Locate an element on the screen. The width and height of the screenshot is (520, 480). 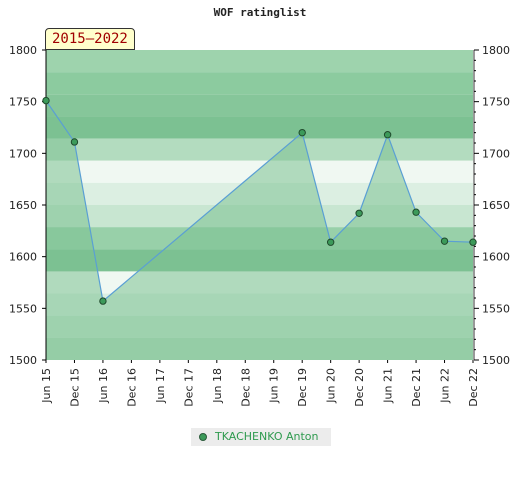
x-tick-label: Jun 22 is located at coordinates (445, 386).